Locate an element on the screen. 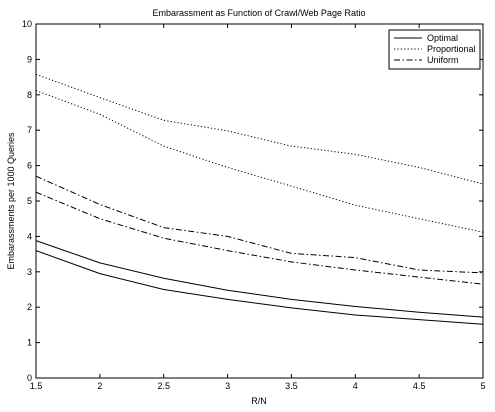  x-tick-label: 3.5 is located at coordinates (291, 386).